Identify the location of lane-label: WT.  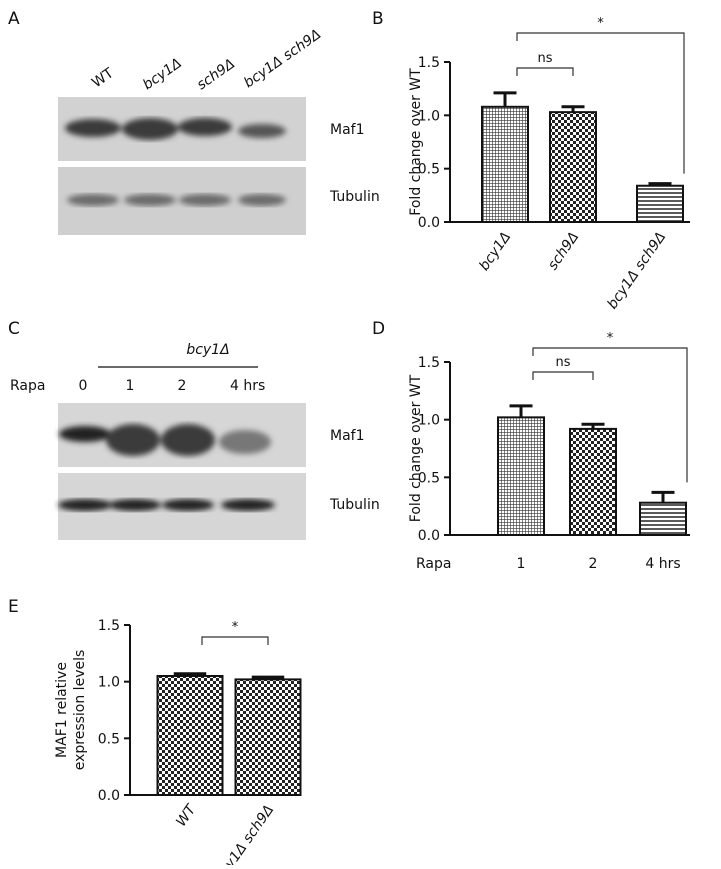
(103, 78).